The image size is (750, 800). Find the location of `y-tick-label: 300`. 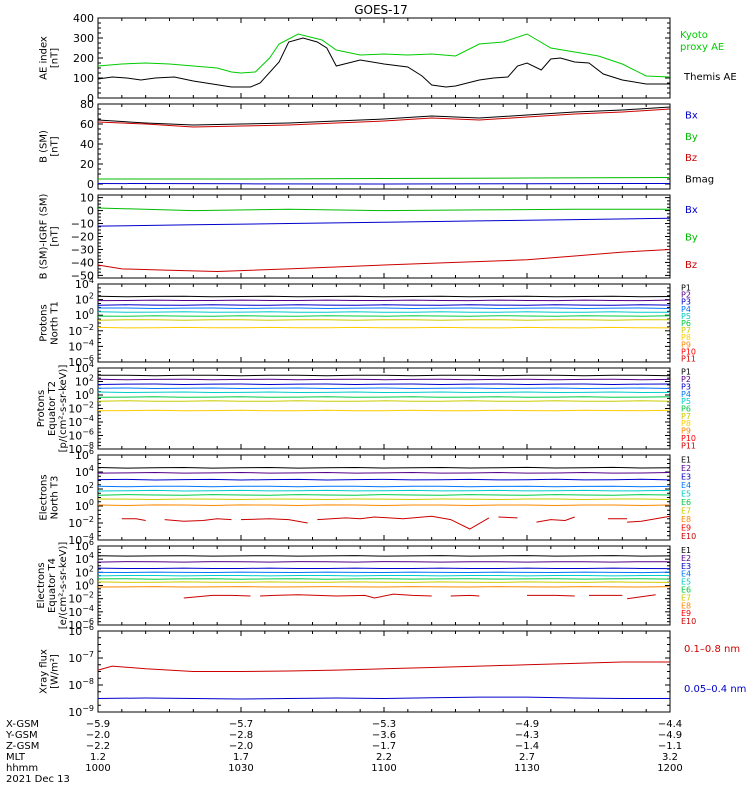

y-tick-label: 300 is located at coordinates (83, 38).